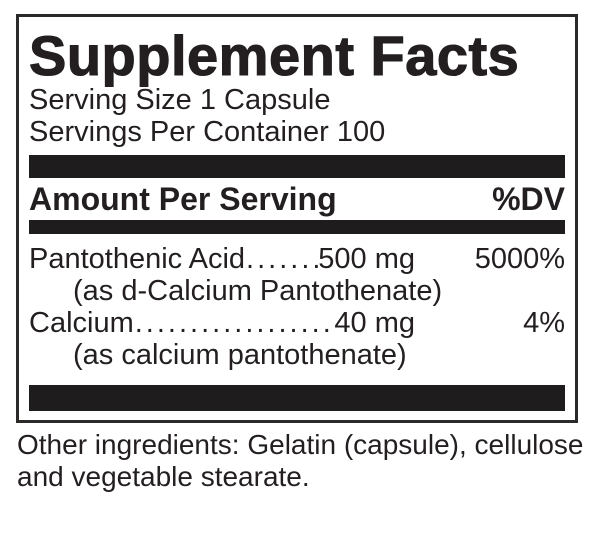 This screenshot has width=600, height=533. I want to click on separator-bar-thin, so click(297, 227).